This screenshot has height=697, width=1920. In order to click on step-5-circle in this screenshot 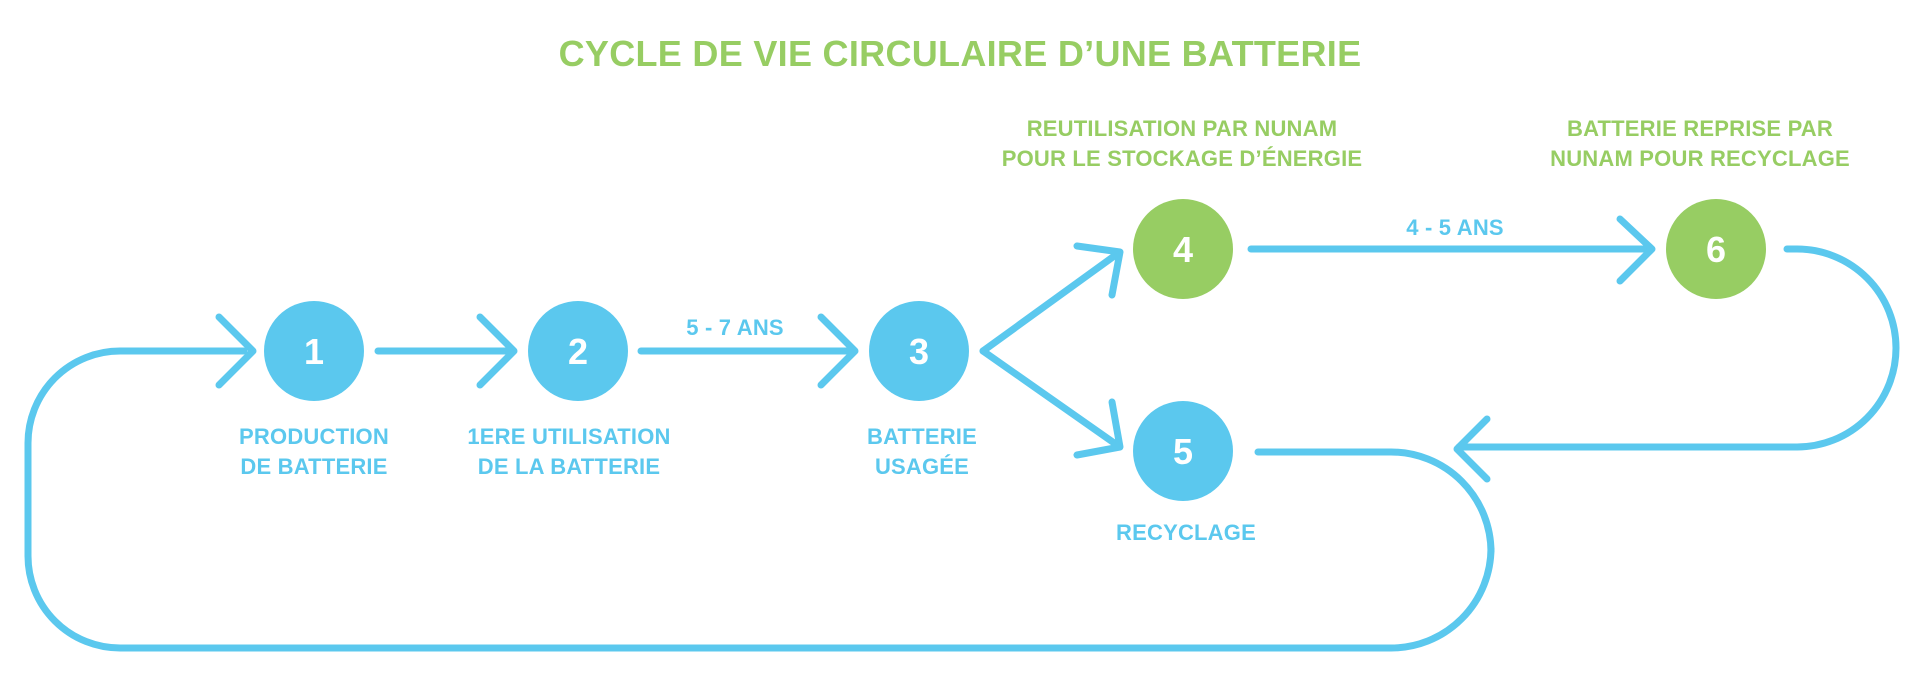, I will do `click(1183, 451)`.